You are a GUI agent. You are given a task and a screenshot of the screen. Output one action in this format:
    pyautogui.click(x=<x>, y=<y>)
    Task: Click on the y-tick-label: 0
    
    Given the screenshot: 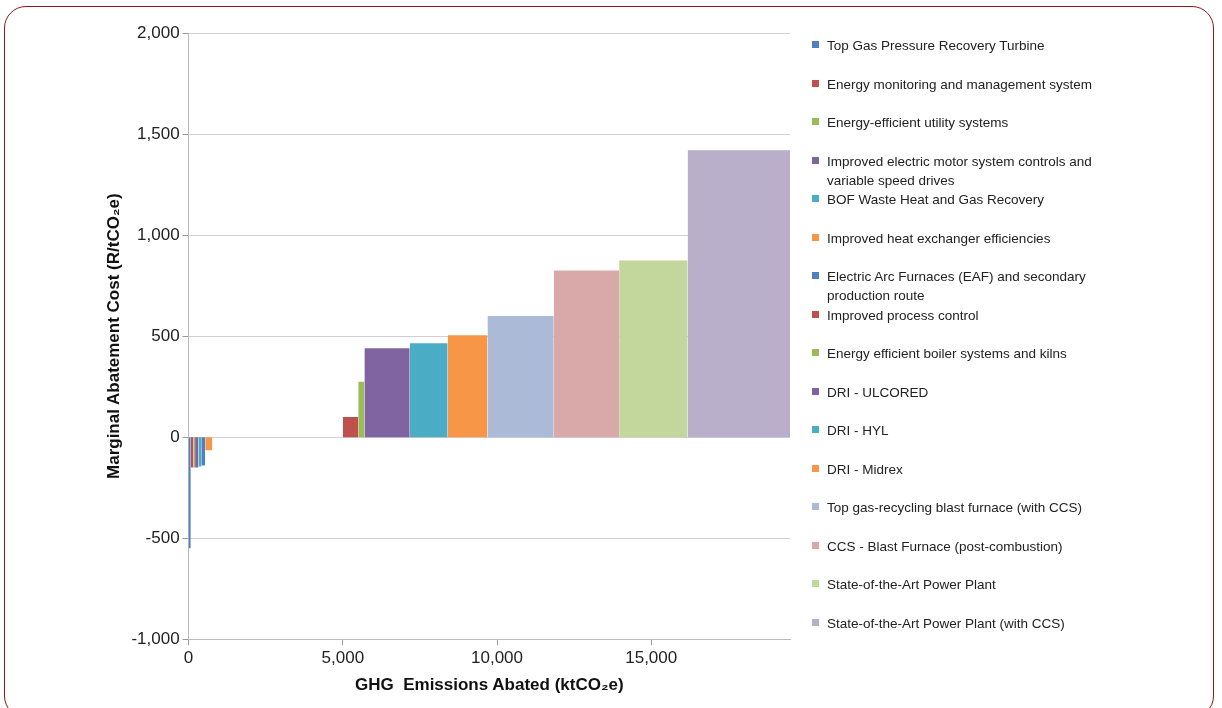 What is the action you would take?
    pyautogui.click(x=175, y=436)
    